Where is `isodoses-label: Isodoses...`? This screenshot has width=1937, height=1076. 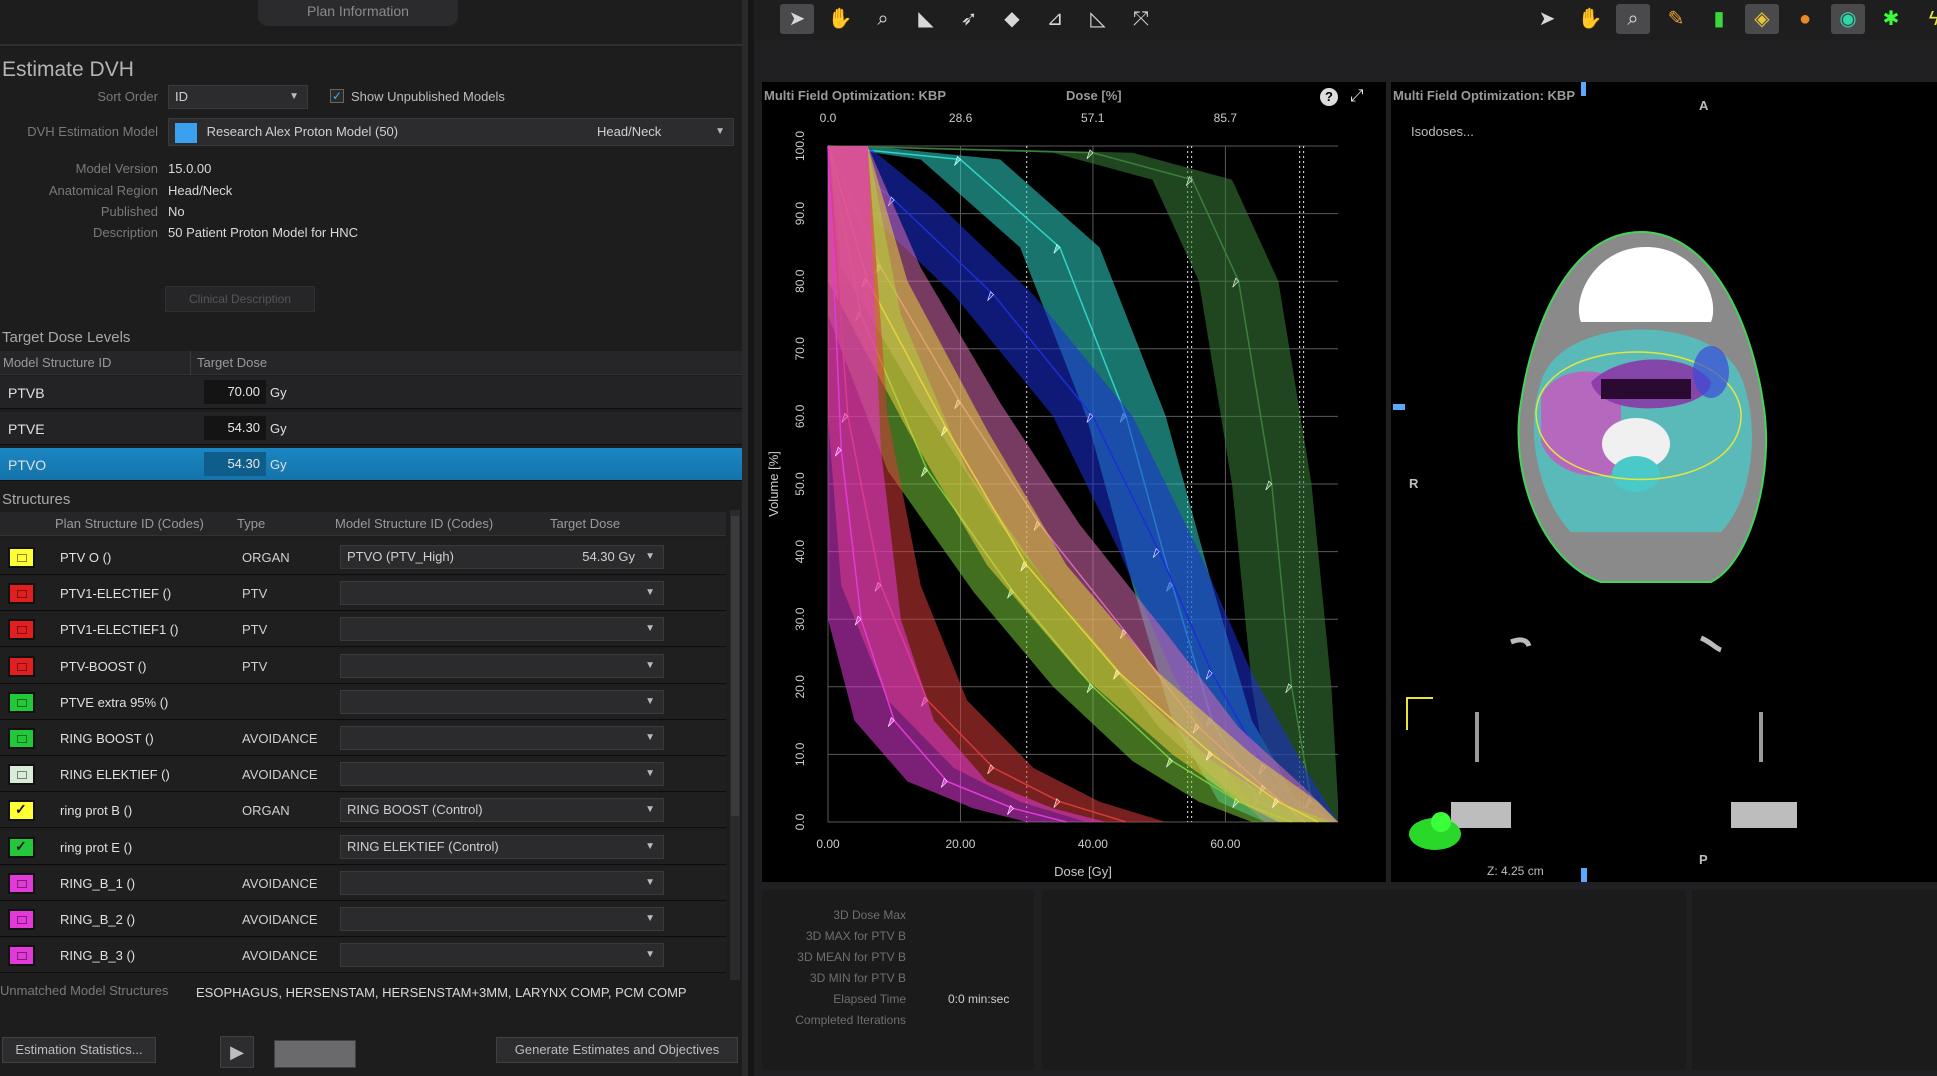 isodoses-label: Isodoses... is located at coordinates (1442, 131).